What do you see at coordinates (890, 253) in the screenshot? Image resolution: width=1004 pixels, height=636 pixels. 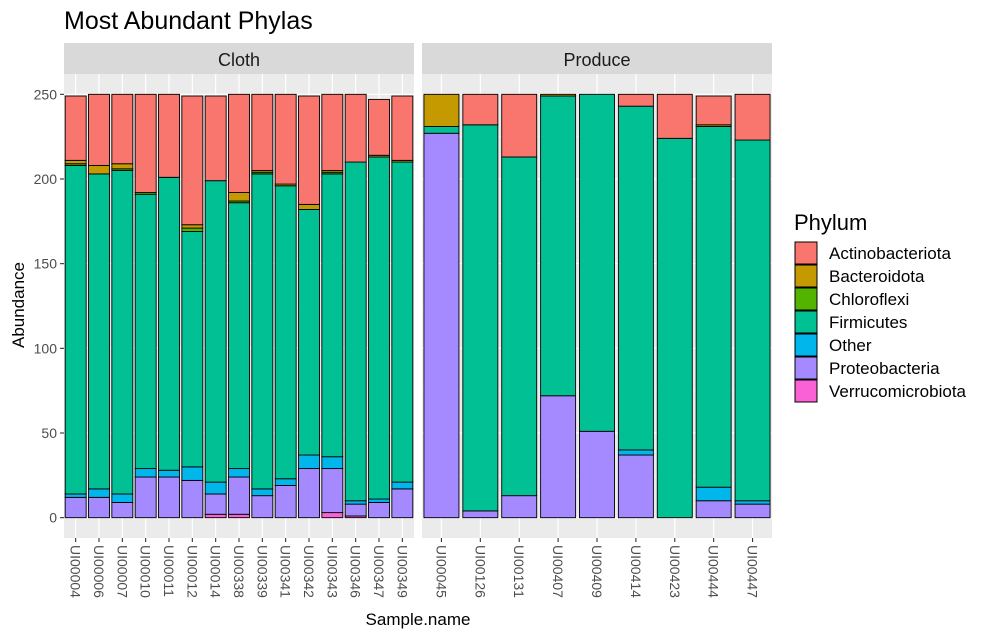 I see `legend-label: Actinobacteriota` at bounding box center [890, 253].